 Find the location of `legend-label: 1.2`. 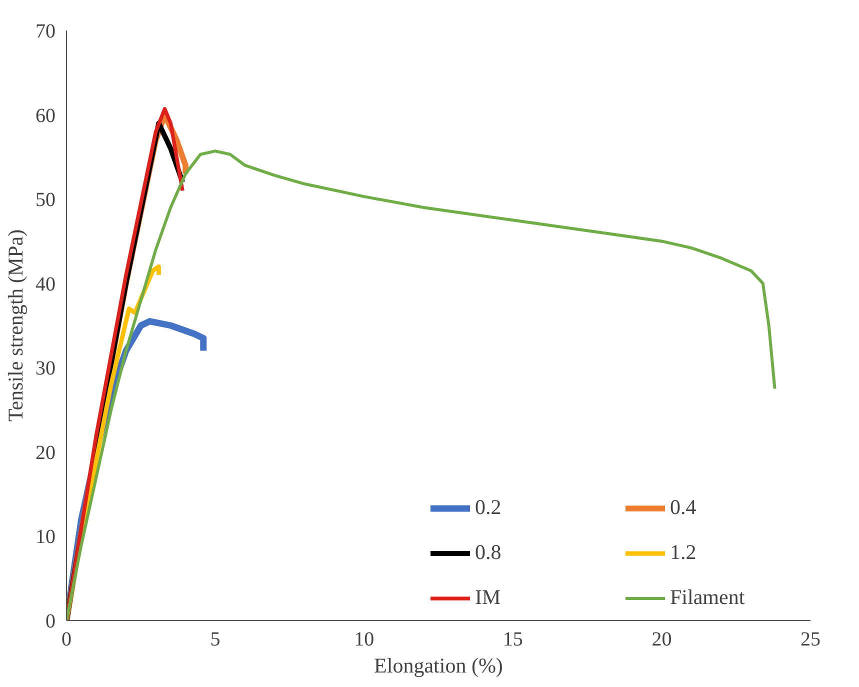

legend-label: 1.2 is located at coordinates (684, 552).